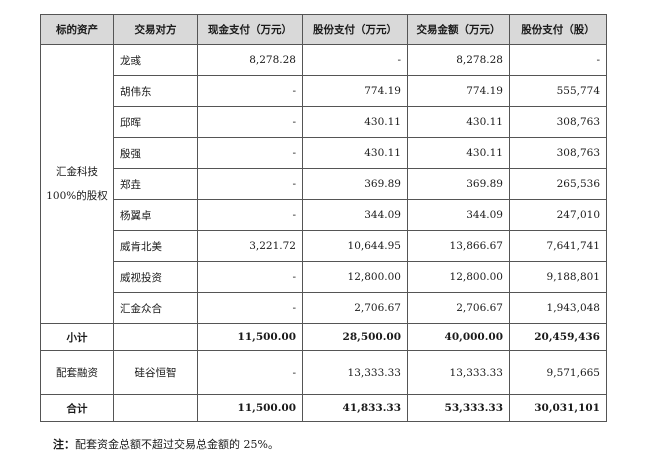  Describe the element at coordinates (155, 60) in the screenshot. I see `counterparty-cell: 龙彧` at that location.